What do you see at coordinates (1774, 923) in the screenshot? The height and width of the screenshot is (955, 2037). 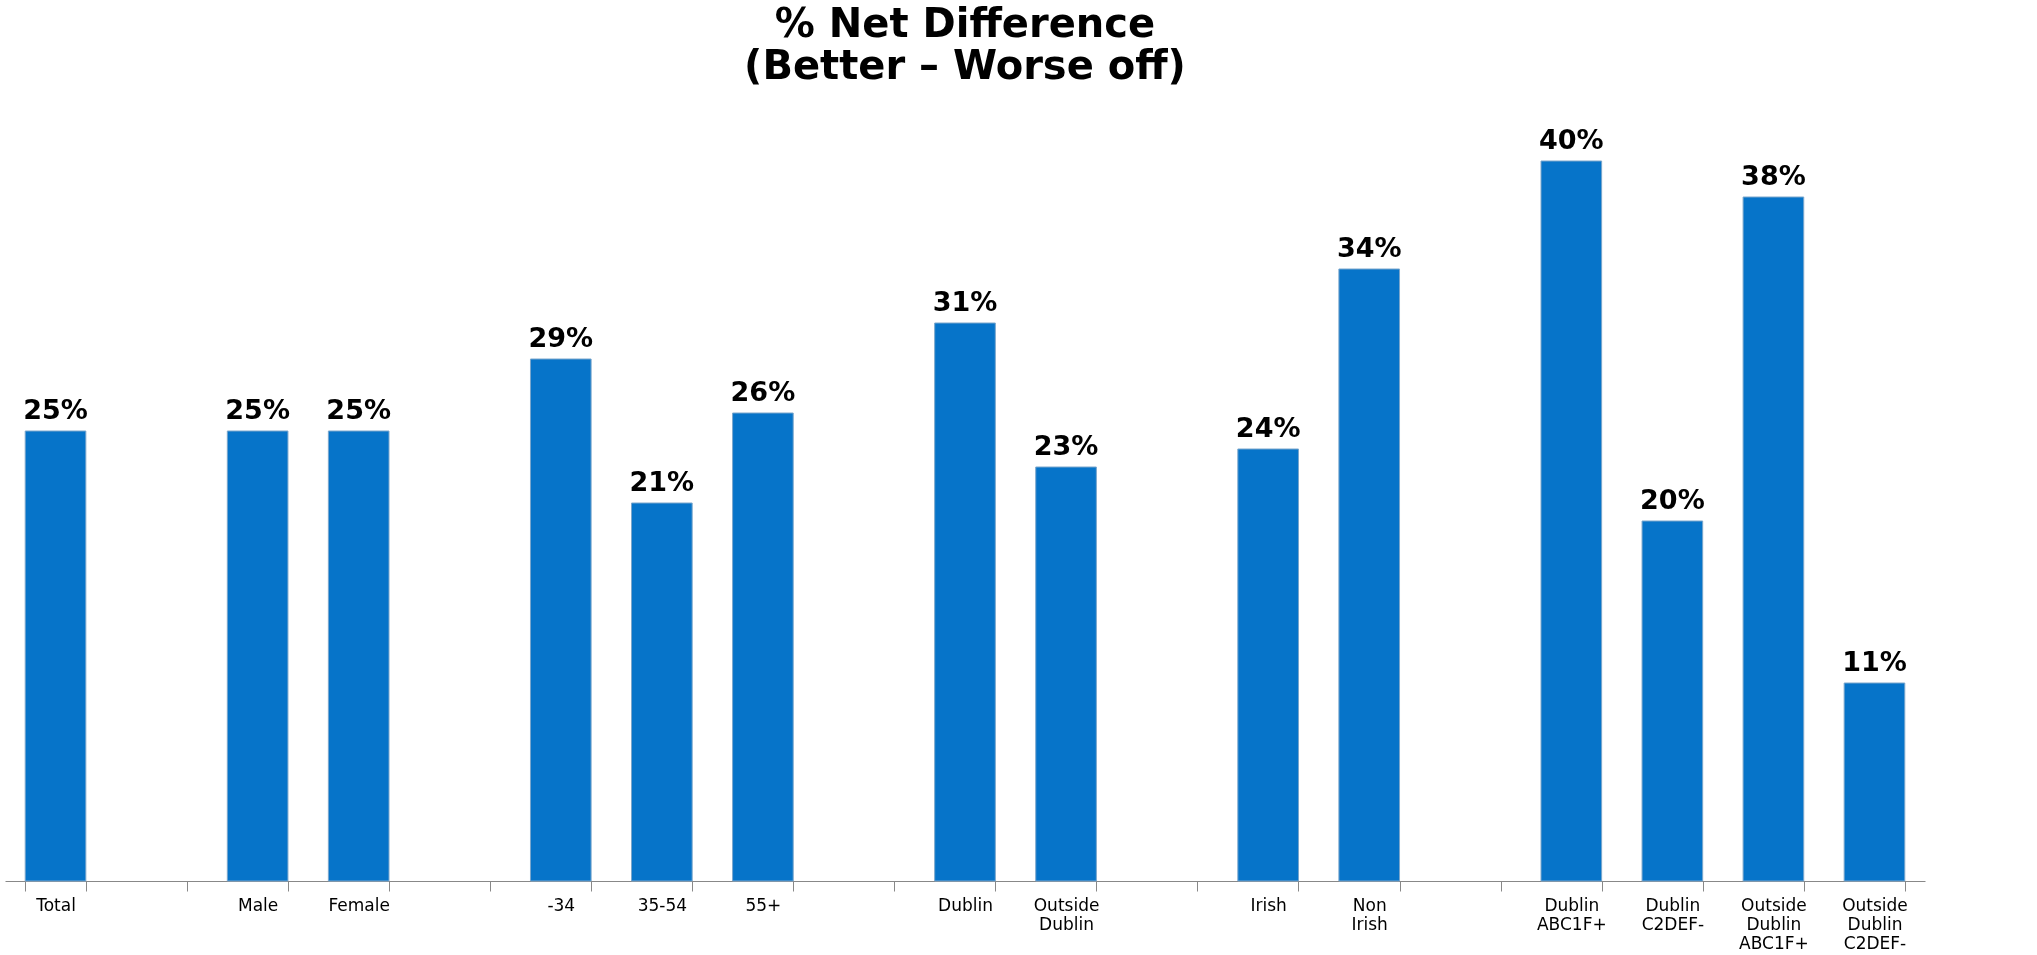 I see `x-tick-label: Outside Dublin ABC1F+` at bounding box center [1774, 923].